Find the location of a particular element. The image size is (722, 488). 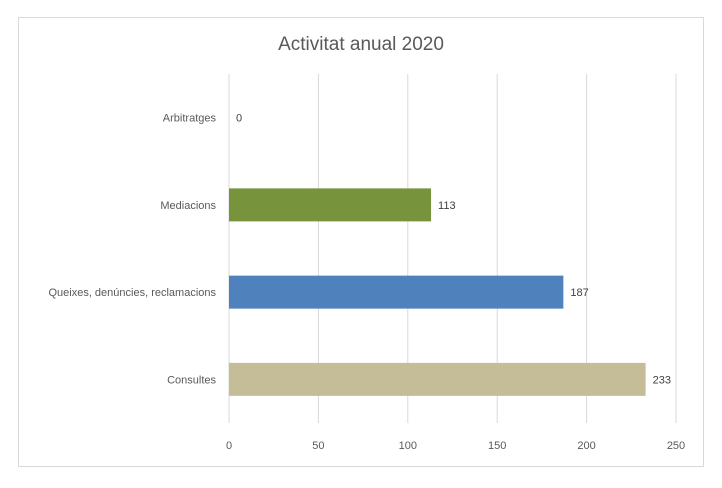

data-label: 233 is located at coordinates (662, 380).